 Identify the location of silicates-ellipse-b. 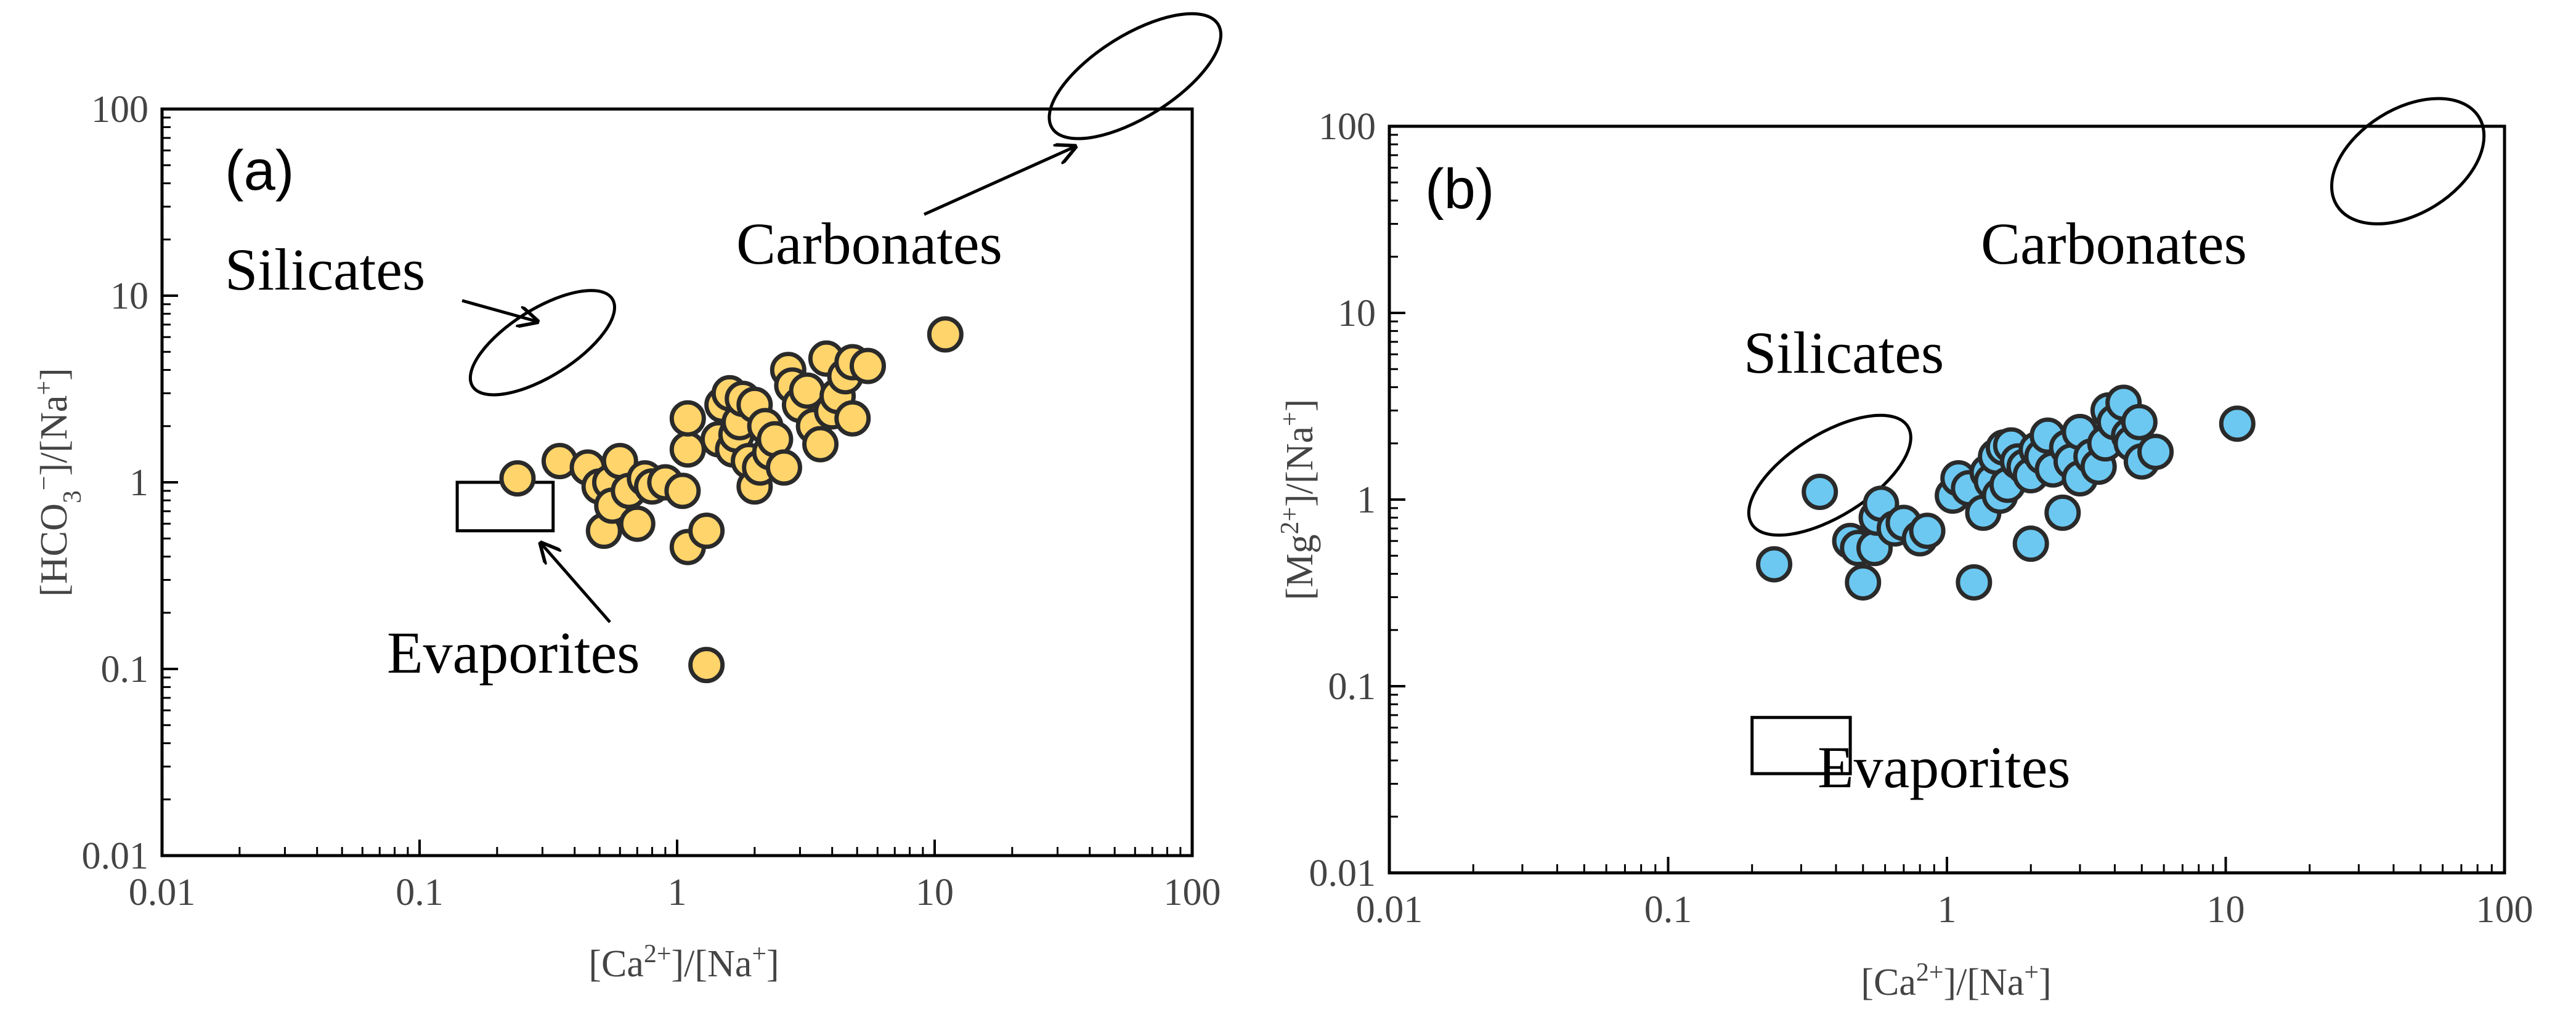
(1829, 475).